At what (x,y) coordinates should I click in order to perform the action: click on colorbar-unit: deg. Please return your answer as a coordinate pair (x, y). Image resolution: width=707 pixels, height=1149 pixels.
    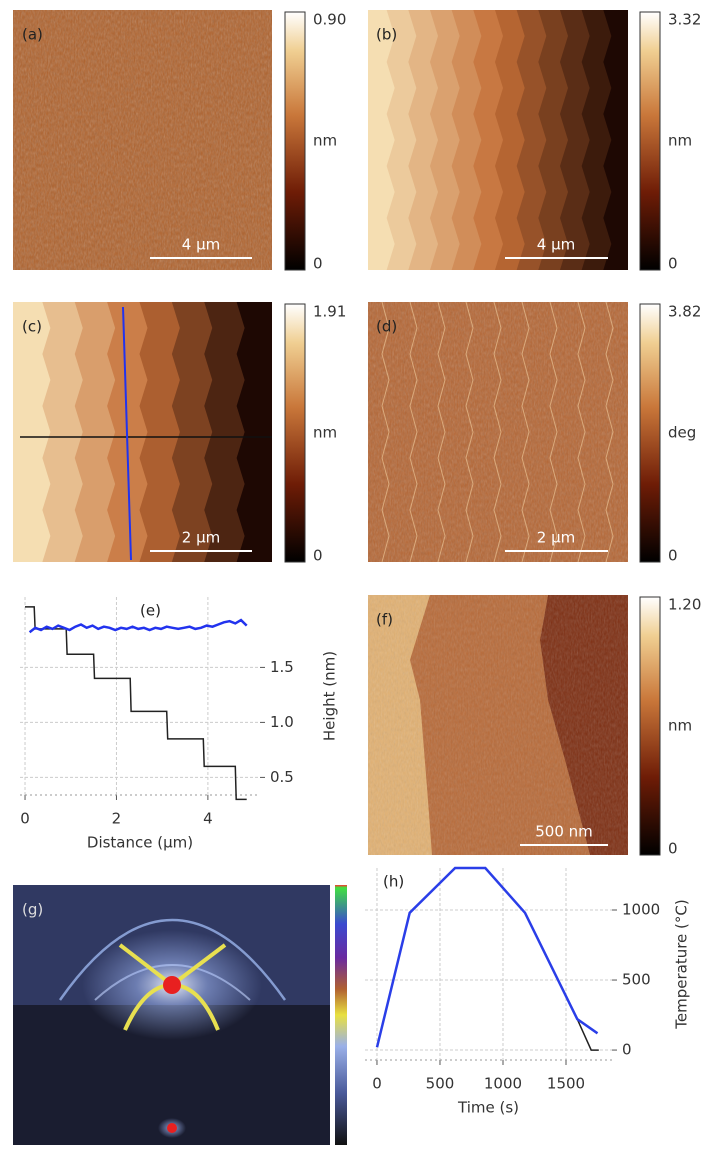
    Looking at the image, I should click on (682, 433).